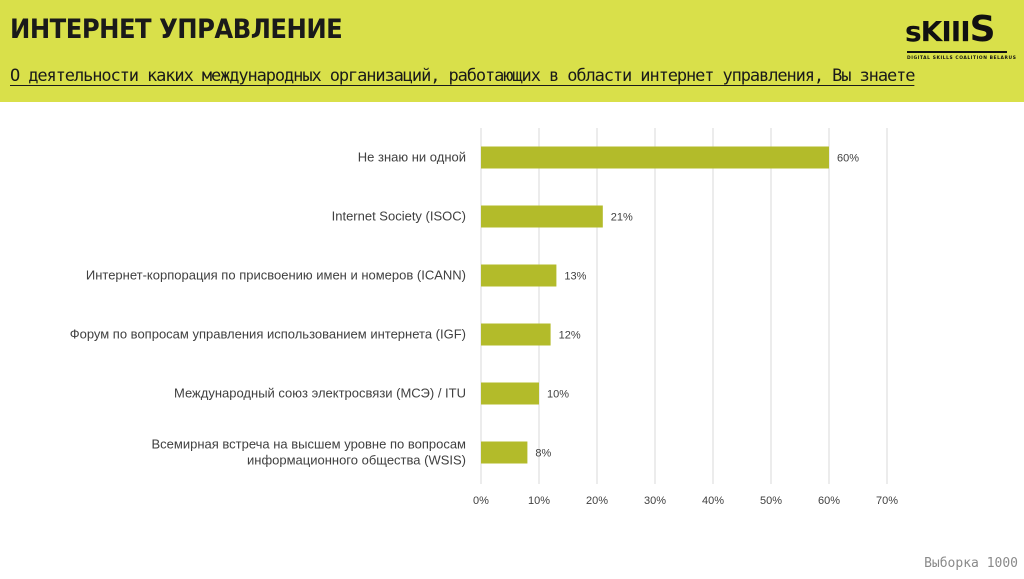  I want to click on data-label: 10%, so click(558, 395).